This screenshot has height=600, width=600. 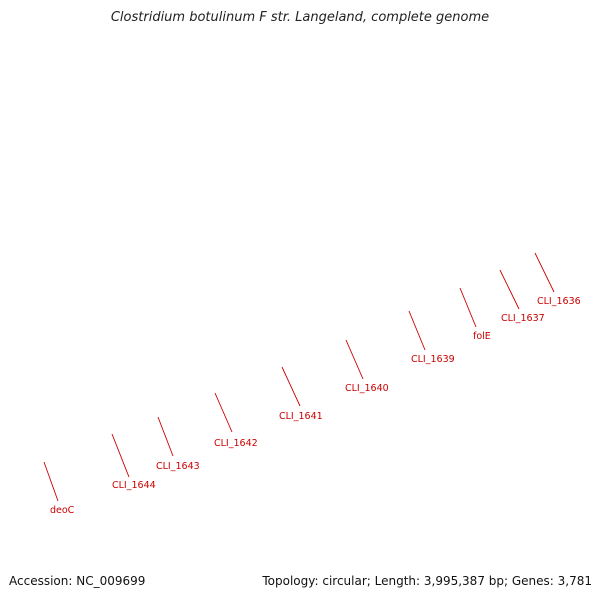 I want to click on gene-label-cli-1636: CLI_1636, so click(x=559, y=301).